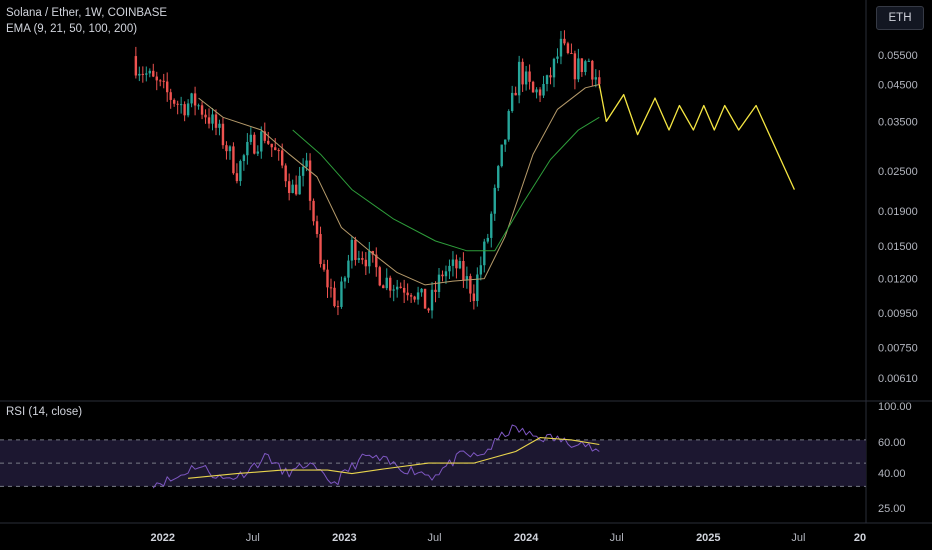 Image resolution: width=932 pixels, height=550 pixels. I want to click on price-tick-label: 0.00950, so click(898, 314).